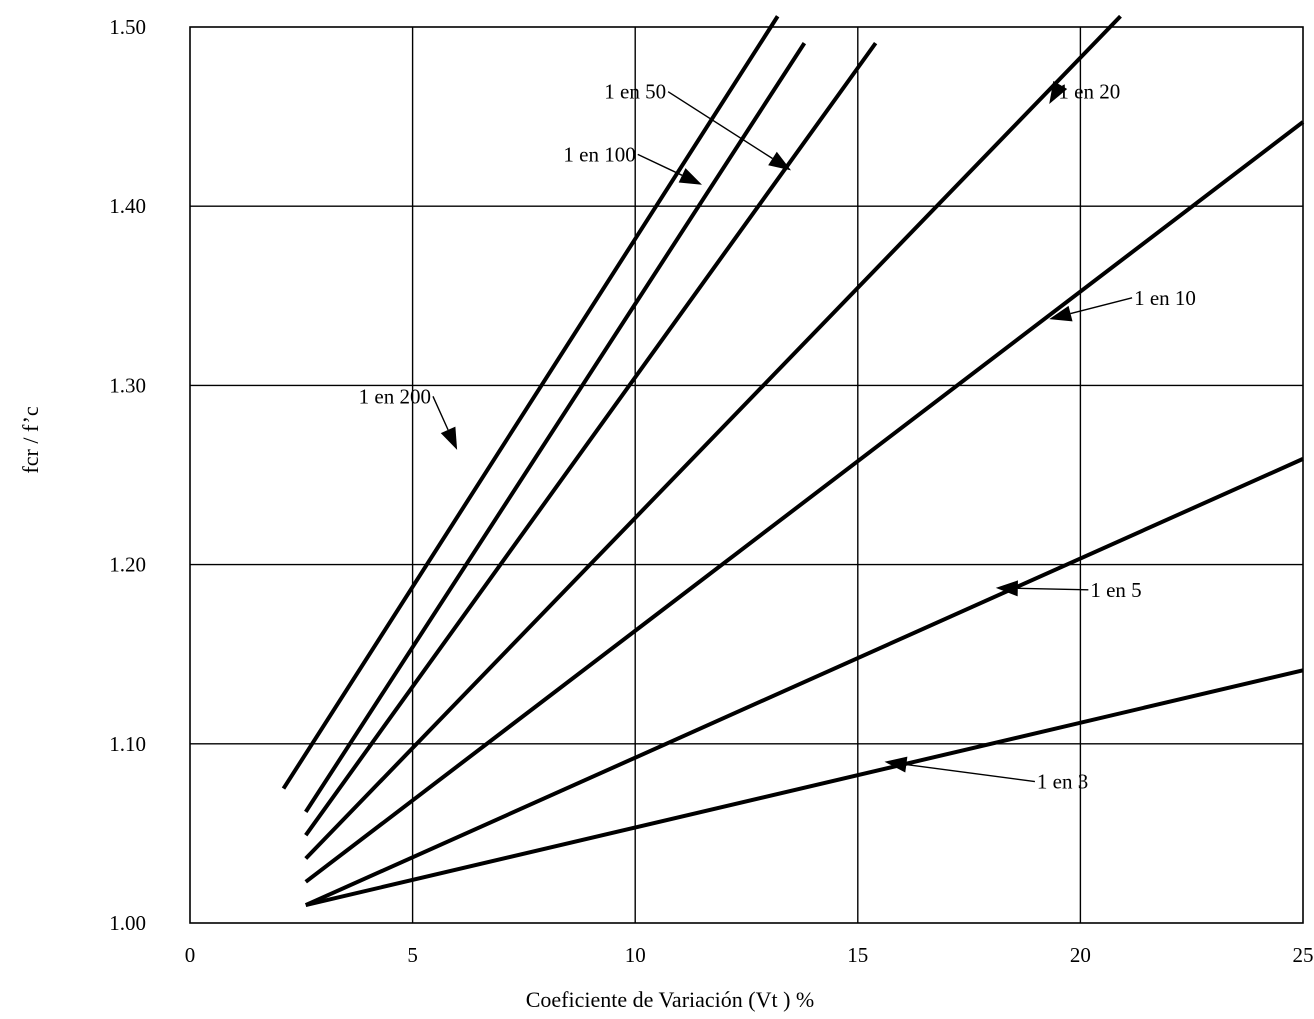 The image size is (1314, 1019). What do you see at coordinates (127, 923) in the screenshot?
I see `y-tick-label: 1.00` at bounding box center [127, 923].